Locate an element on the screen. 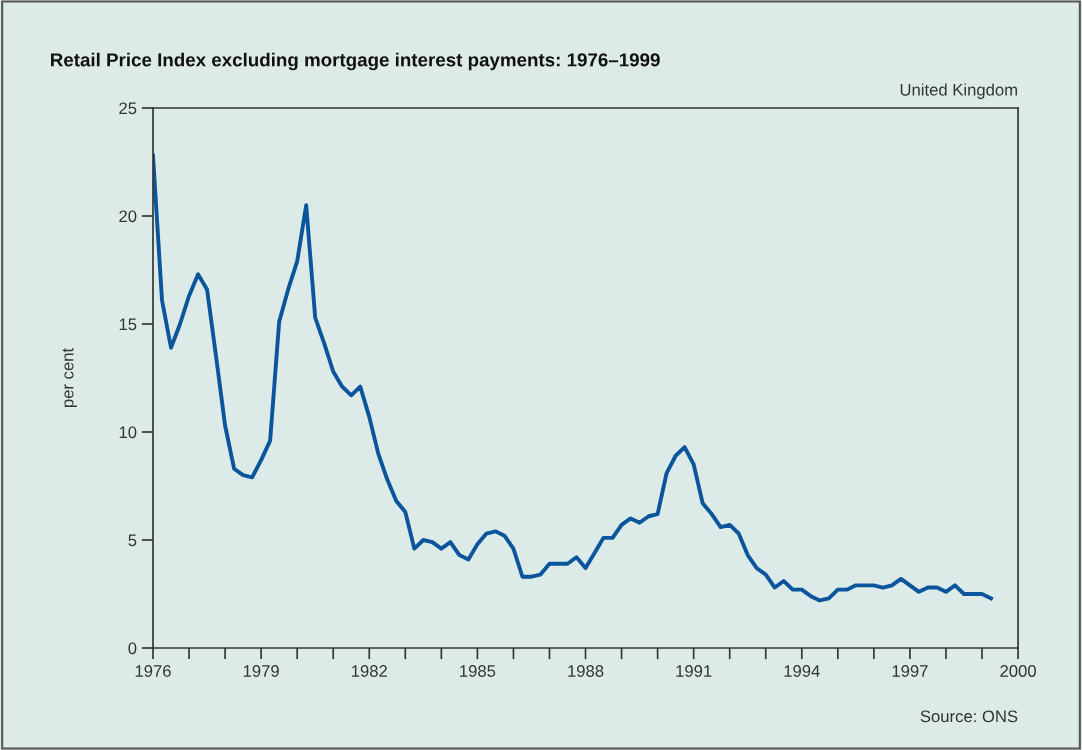 The width and height of the screenshot is (1082, 750). x-tick-label: 1979 is located at coordinates (261, 671).